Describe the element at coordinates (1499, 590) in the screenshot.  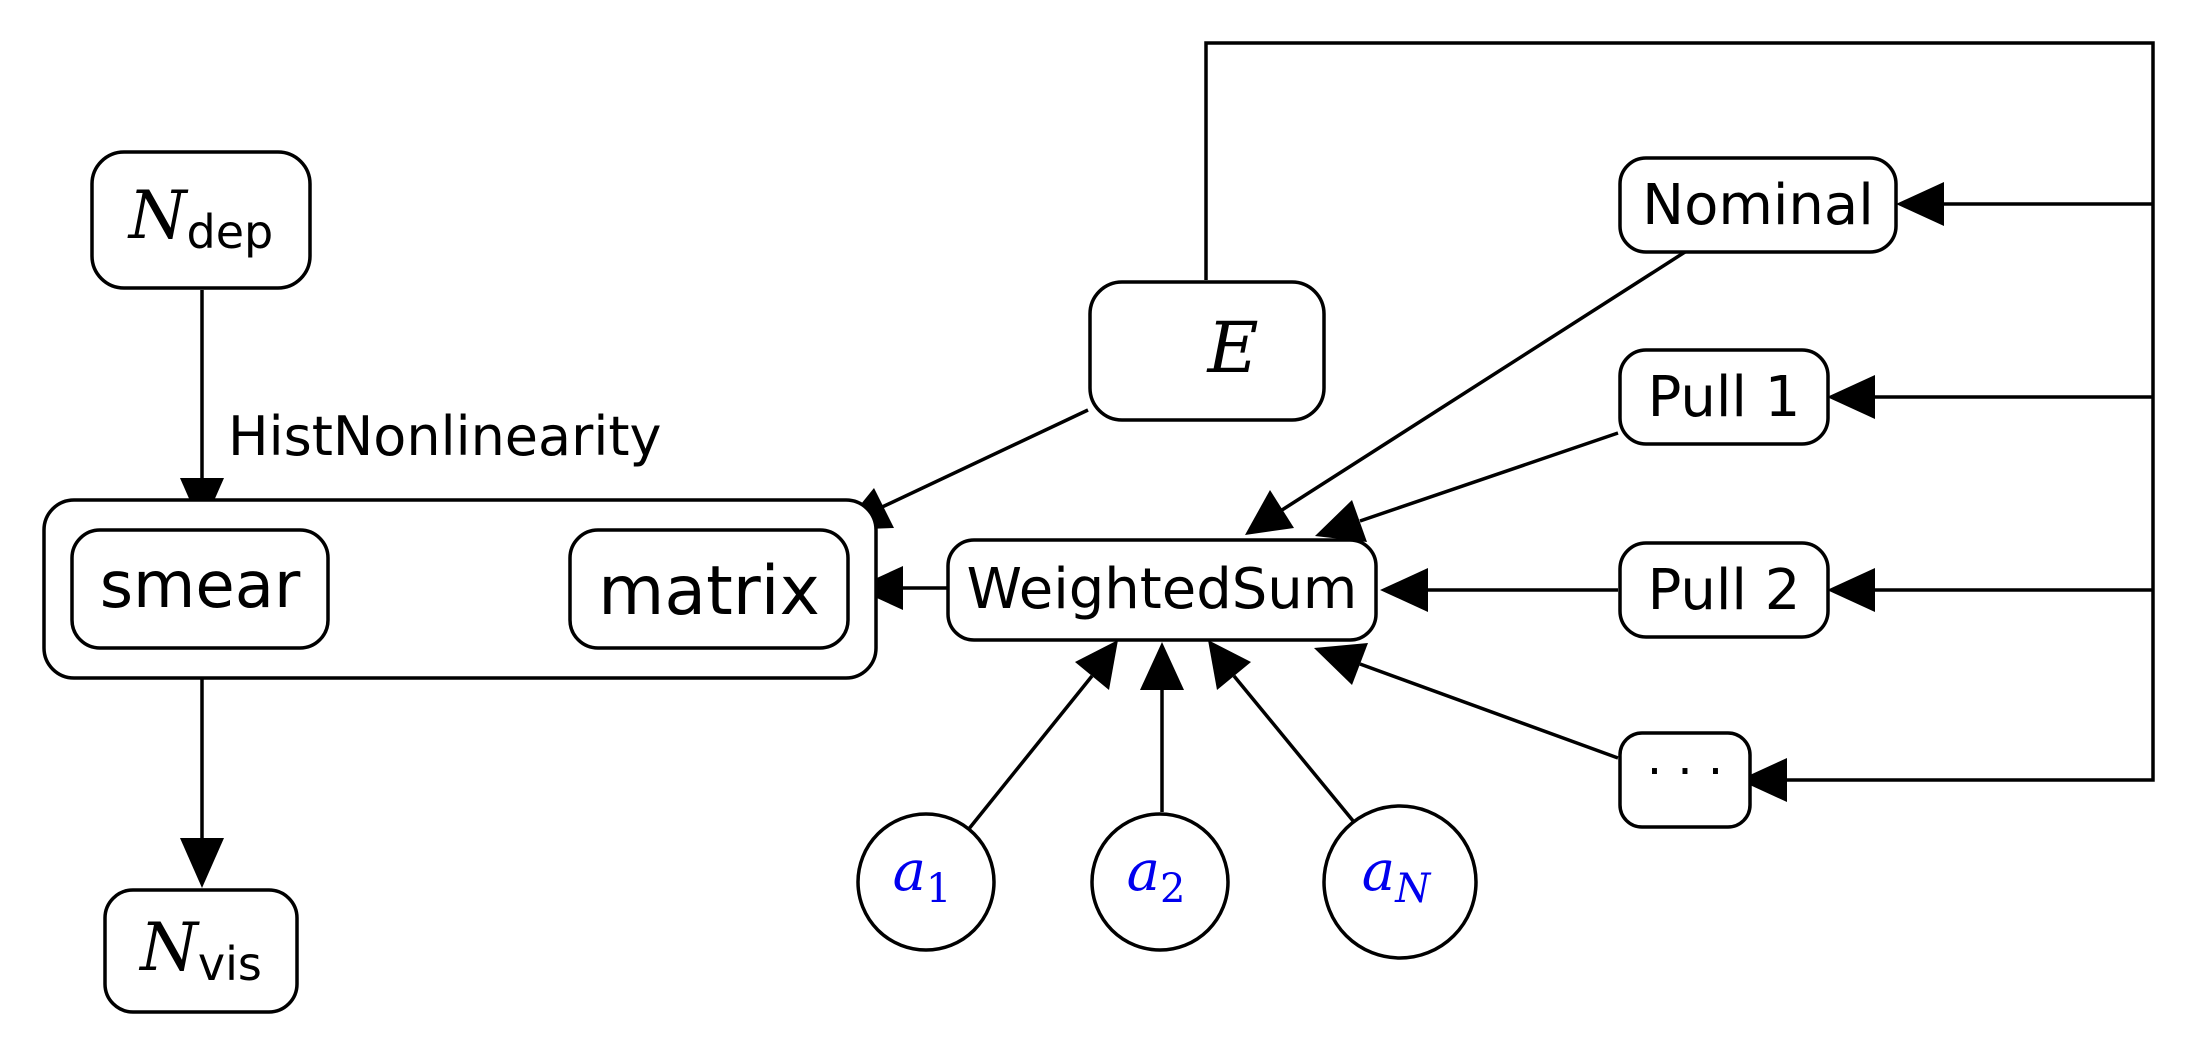
I see `edge-pull2-to-weightedsum` at that location.